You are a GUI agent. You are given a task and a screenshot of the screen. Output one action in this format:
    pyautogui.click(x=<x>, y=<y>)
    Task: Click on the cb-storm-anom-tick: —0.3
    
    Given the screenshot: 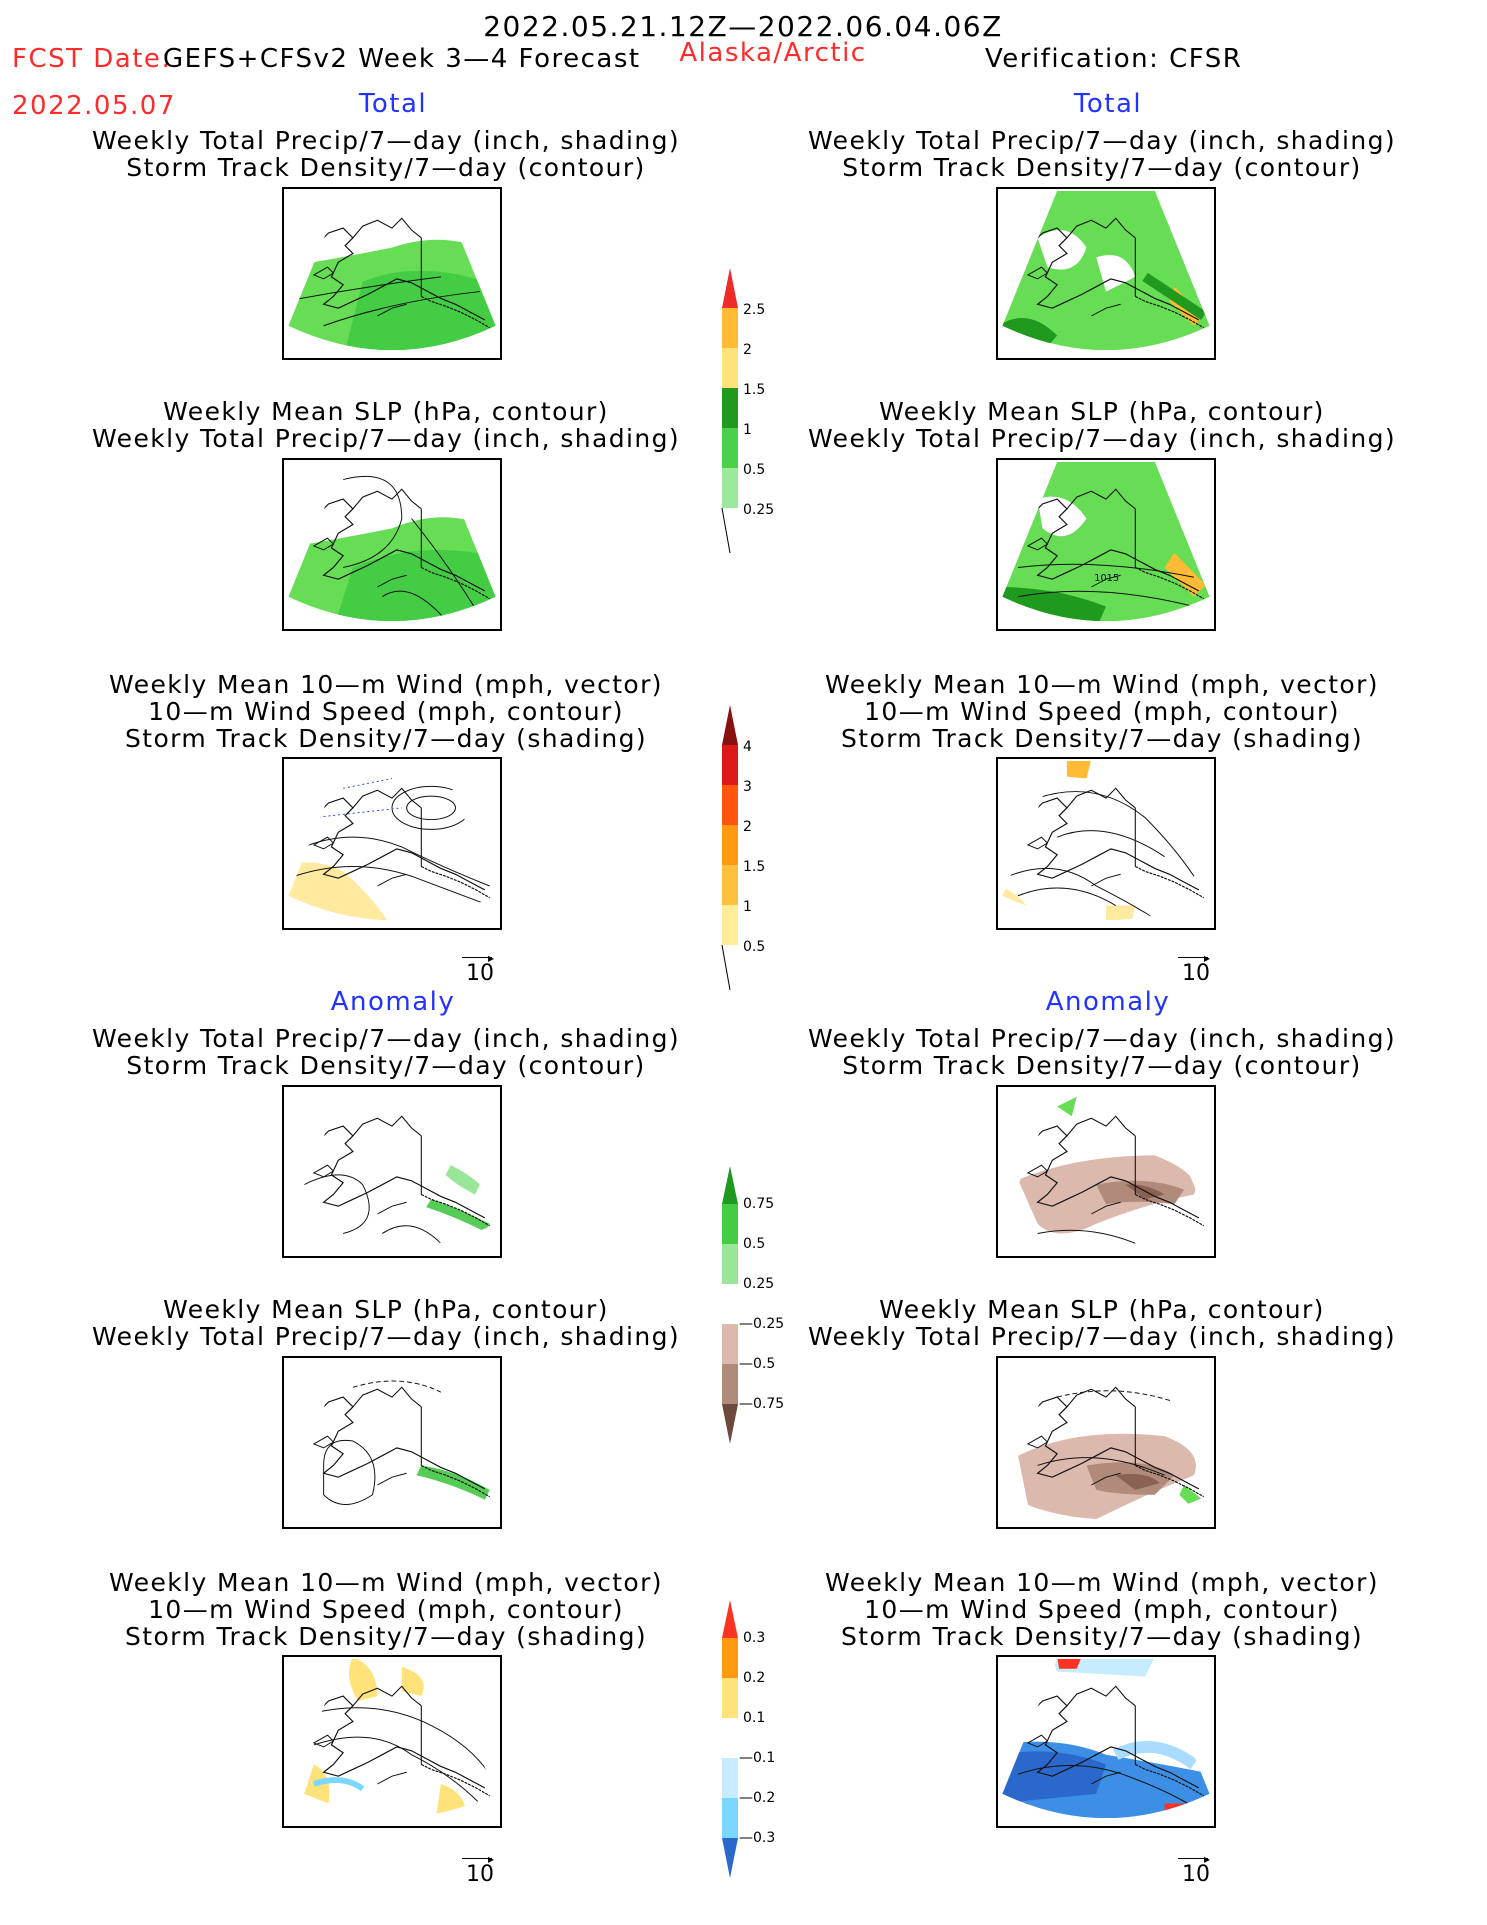 What is the action you would take?
    pyautogui.click(x=757, y=1838)
    